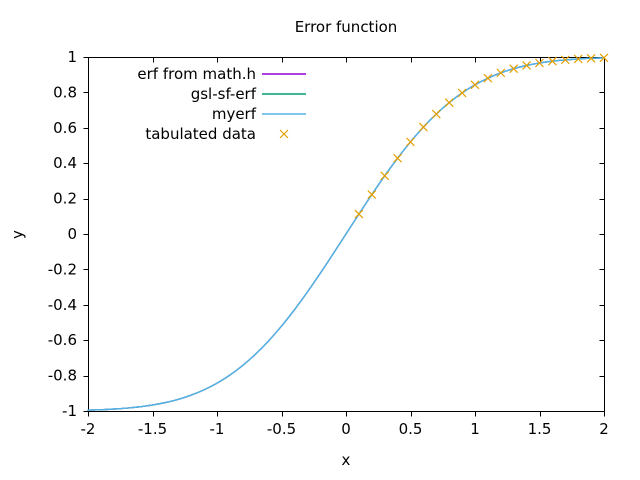 The height and width of the screenshot is (480, 640). Describe the element at coordinates (65, 92) in the screenshot. I see `y-tick-label: 0.8` at that location.